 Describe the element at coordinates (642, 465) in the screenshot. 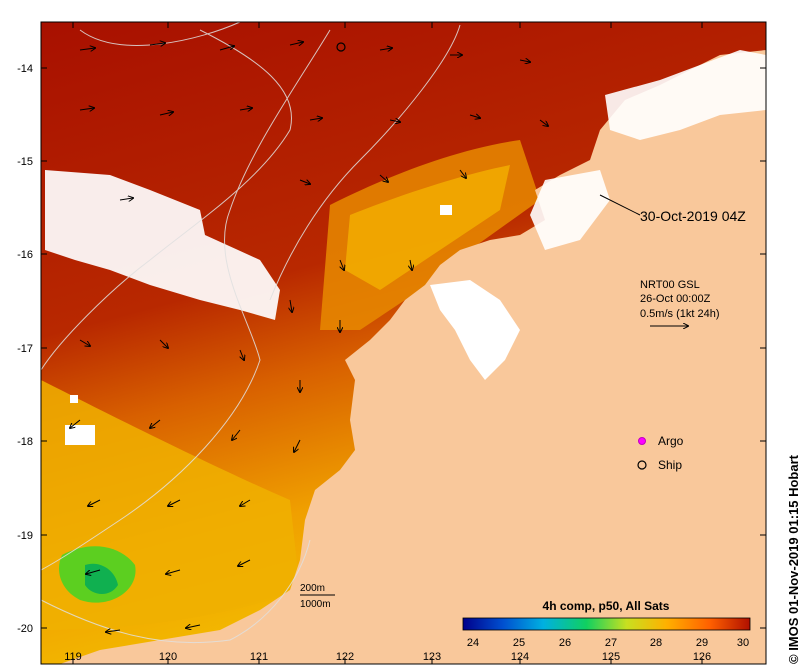

I see `ship-icon` at that location.